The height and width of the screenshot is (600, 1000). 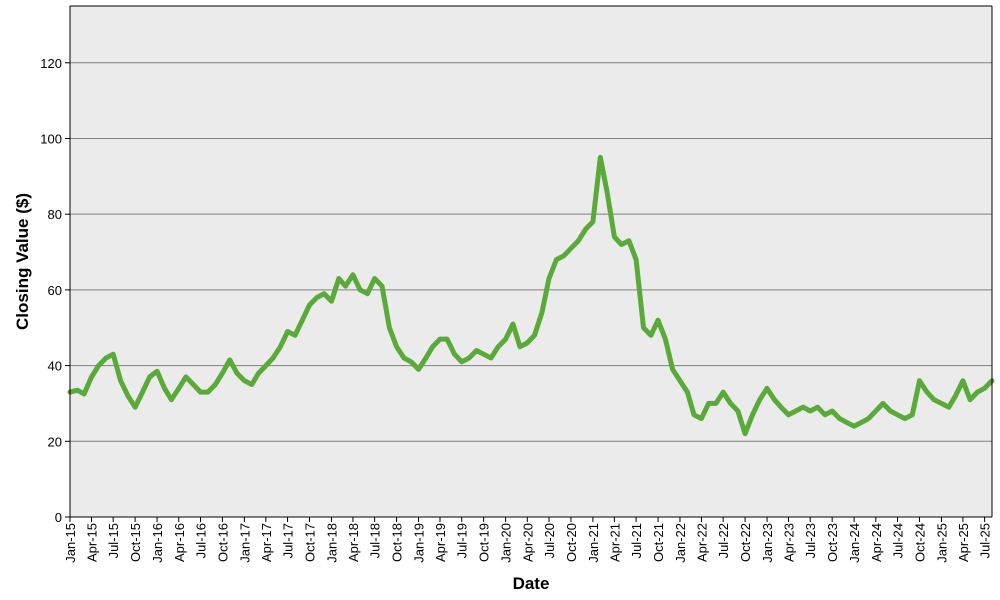 What do you see at coordinates (222, 542) in the screenshot?
I see `x-tick-label: Oct-16` at bounding box center [222, 542].